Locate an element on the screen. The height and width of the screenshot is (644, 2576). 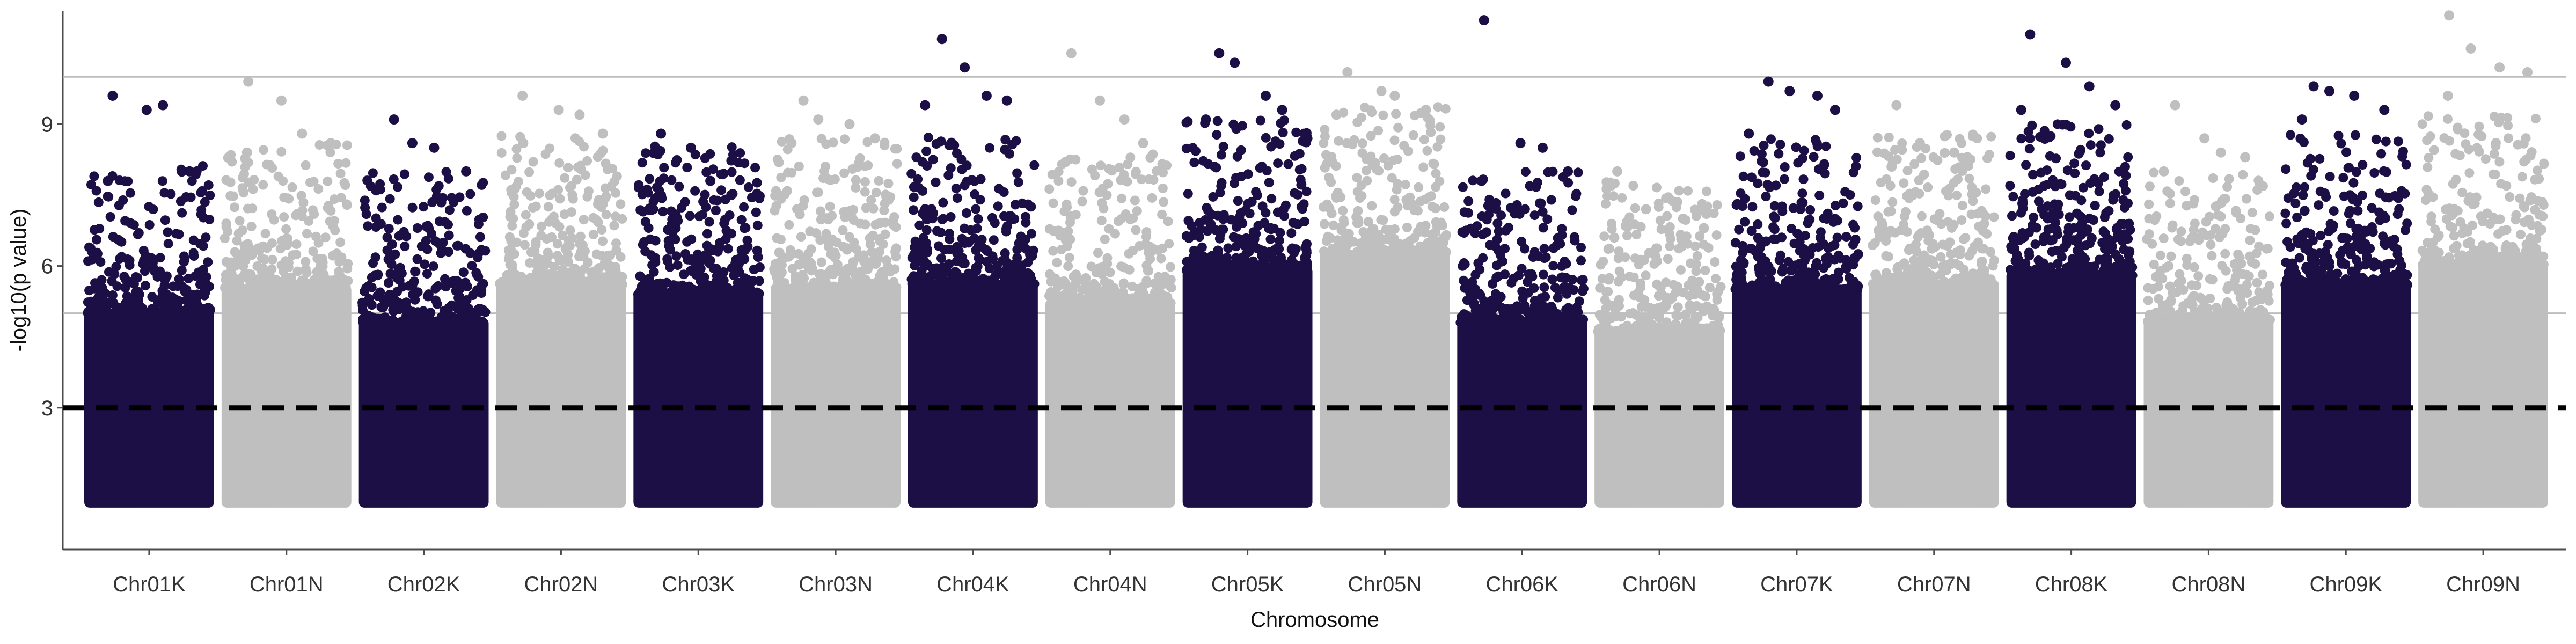
point-cloud-body is located at coordinates (973, 394).